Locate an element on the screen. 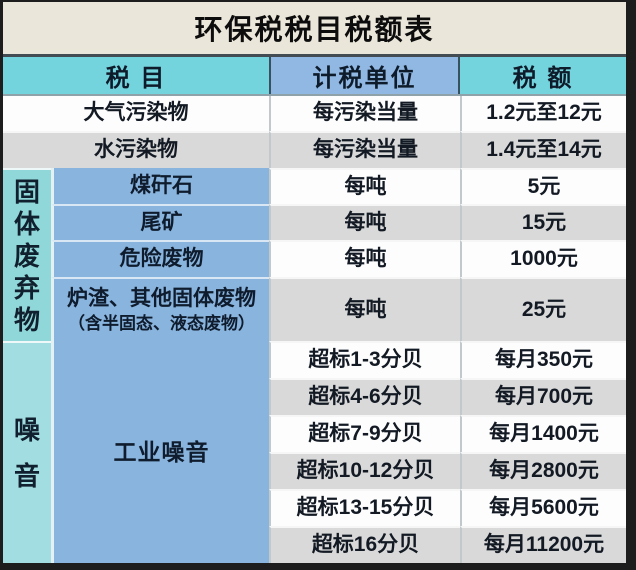 The width and height of the screenshot is (636, 570). cell-amount-13-15db: 每月5600元 is located at coordinates (543, 507).